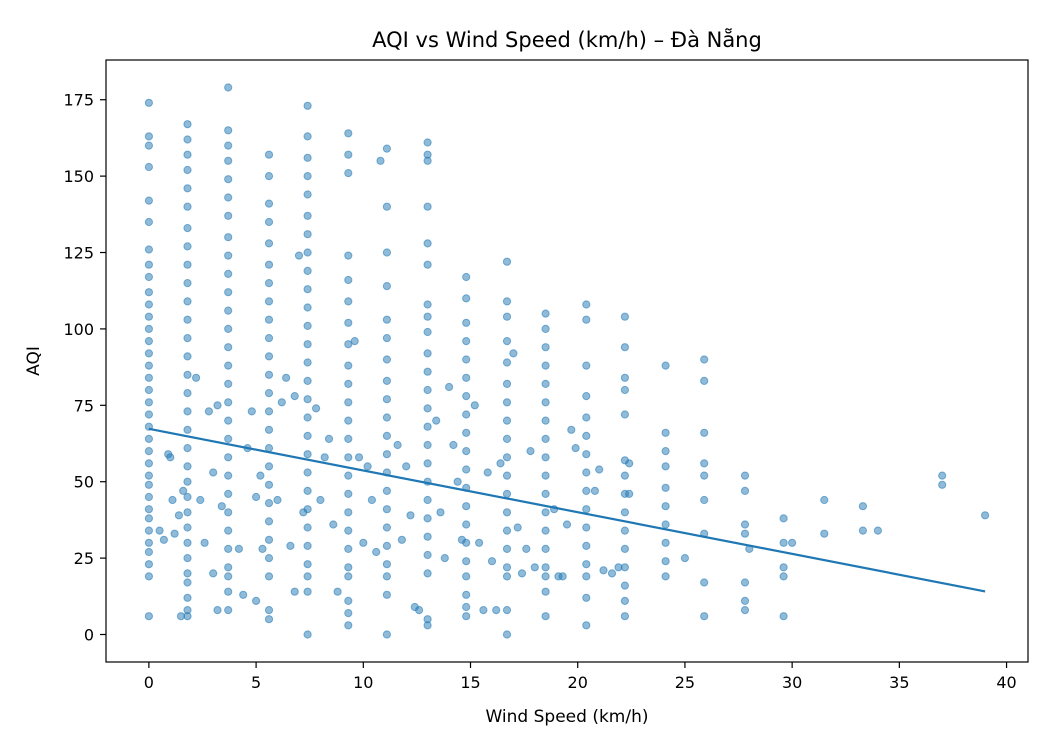  What do you see at coordinates (84, 405) in the screenshot?
I see `y-tick-label: 75` at bounding box center [84, 405].